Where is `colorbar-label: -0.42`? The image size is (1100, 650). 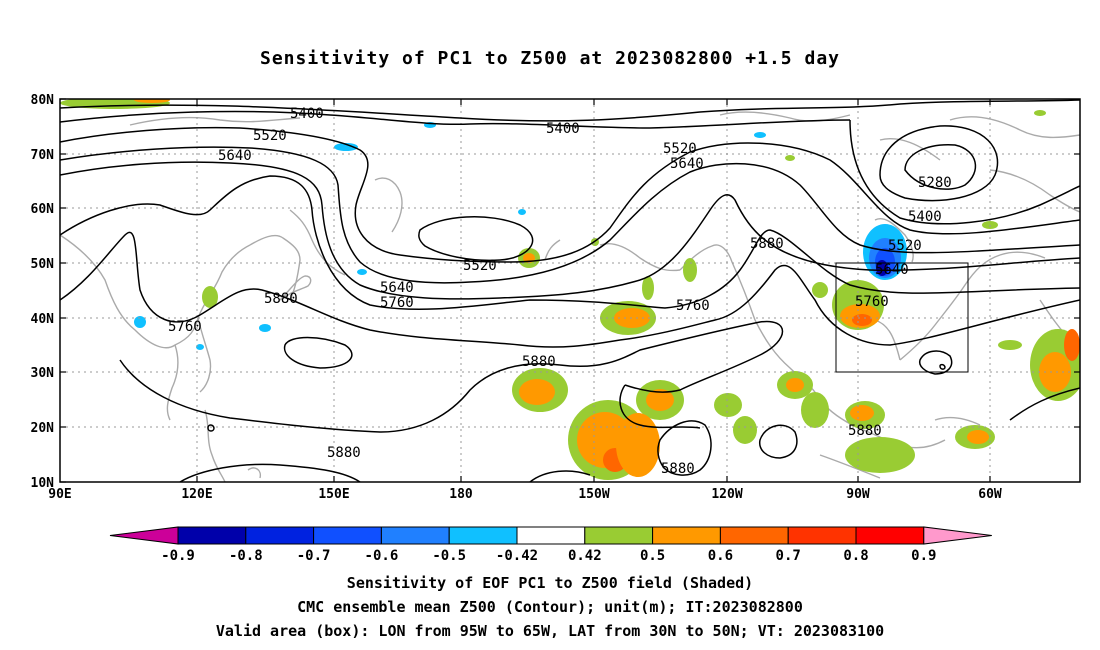
colorbar-label: -0.42 is located at coordinates (517, 556).